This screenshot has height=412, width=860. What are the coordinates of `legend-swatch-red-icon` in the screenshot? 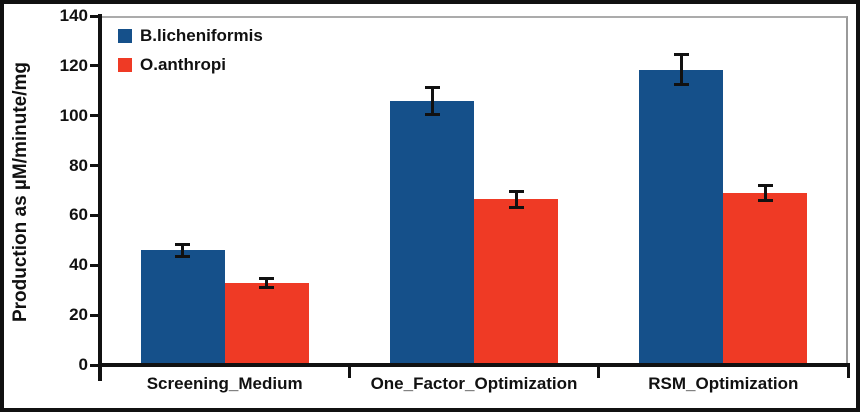 It's located at (125, 65).